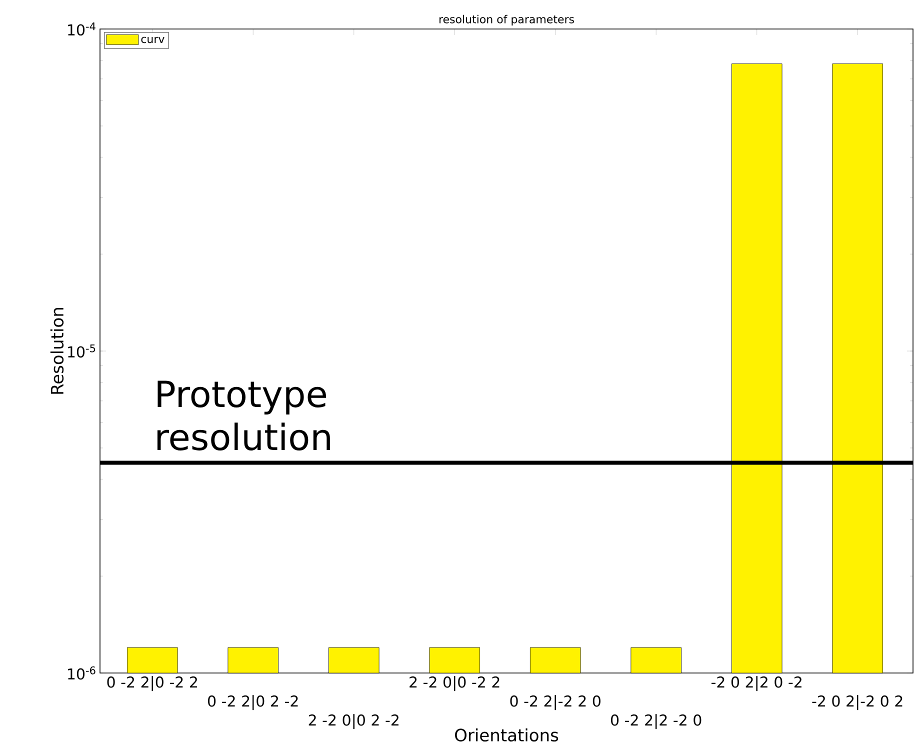  What do you see at coordinates (353, 722) in the screenshot?
I see `x-tick-label: 2 -2 0|0 2 -2` at bounding box center [353, 722].